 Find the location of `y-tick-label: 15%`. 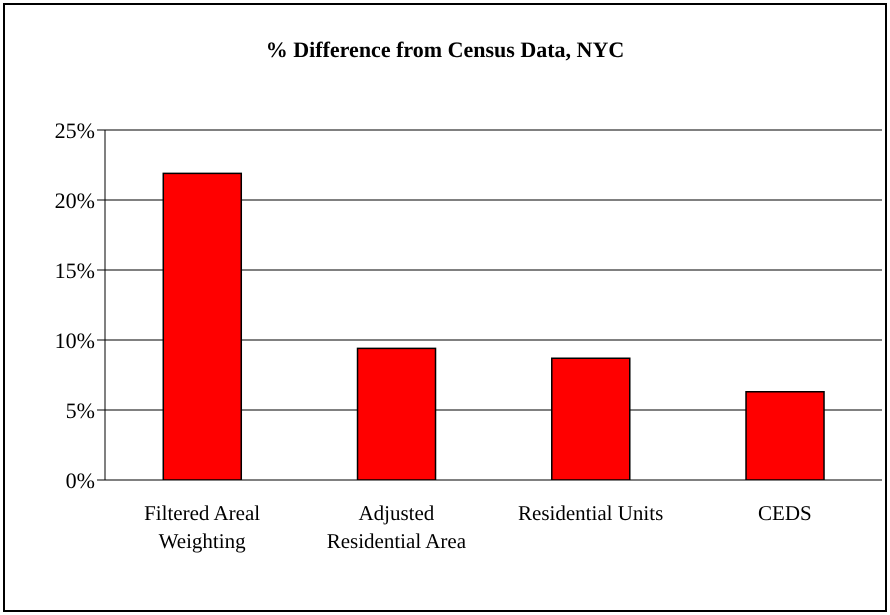

y-tick-label: 15% is located at coordinates (74, 270).